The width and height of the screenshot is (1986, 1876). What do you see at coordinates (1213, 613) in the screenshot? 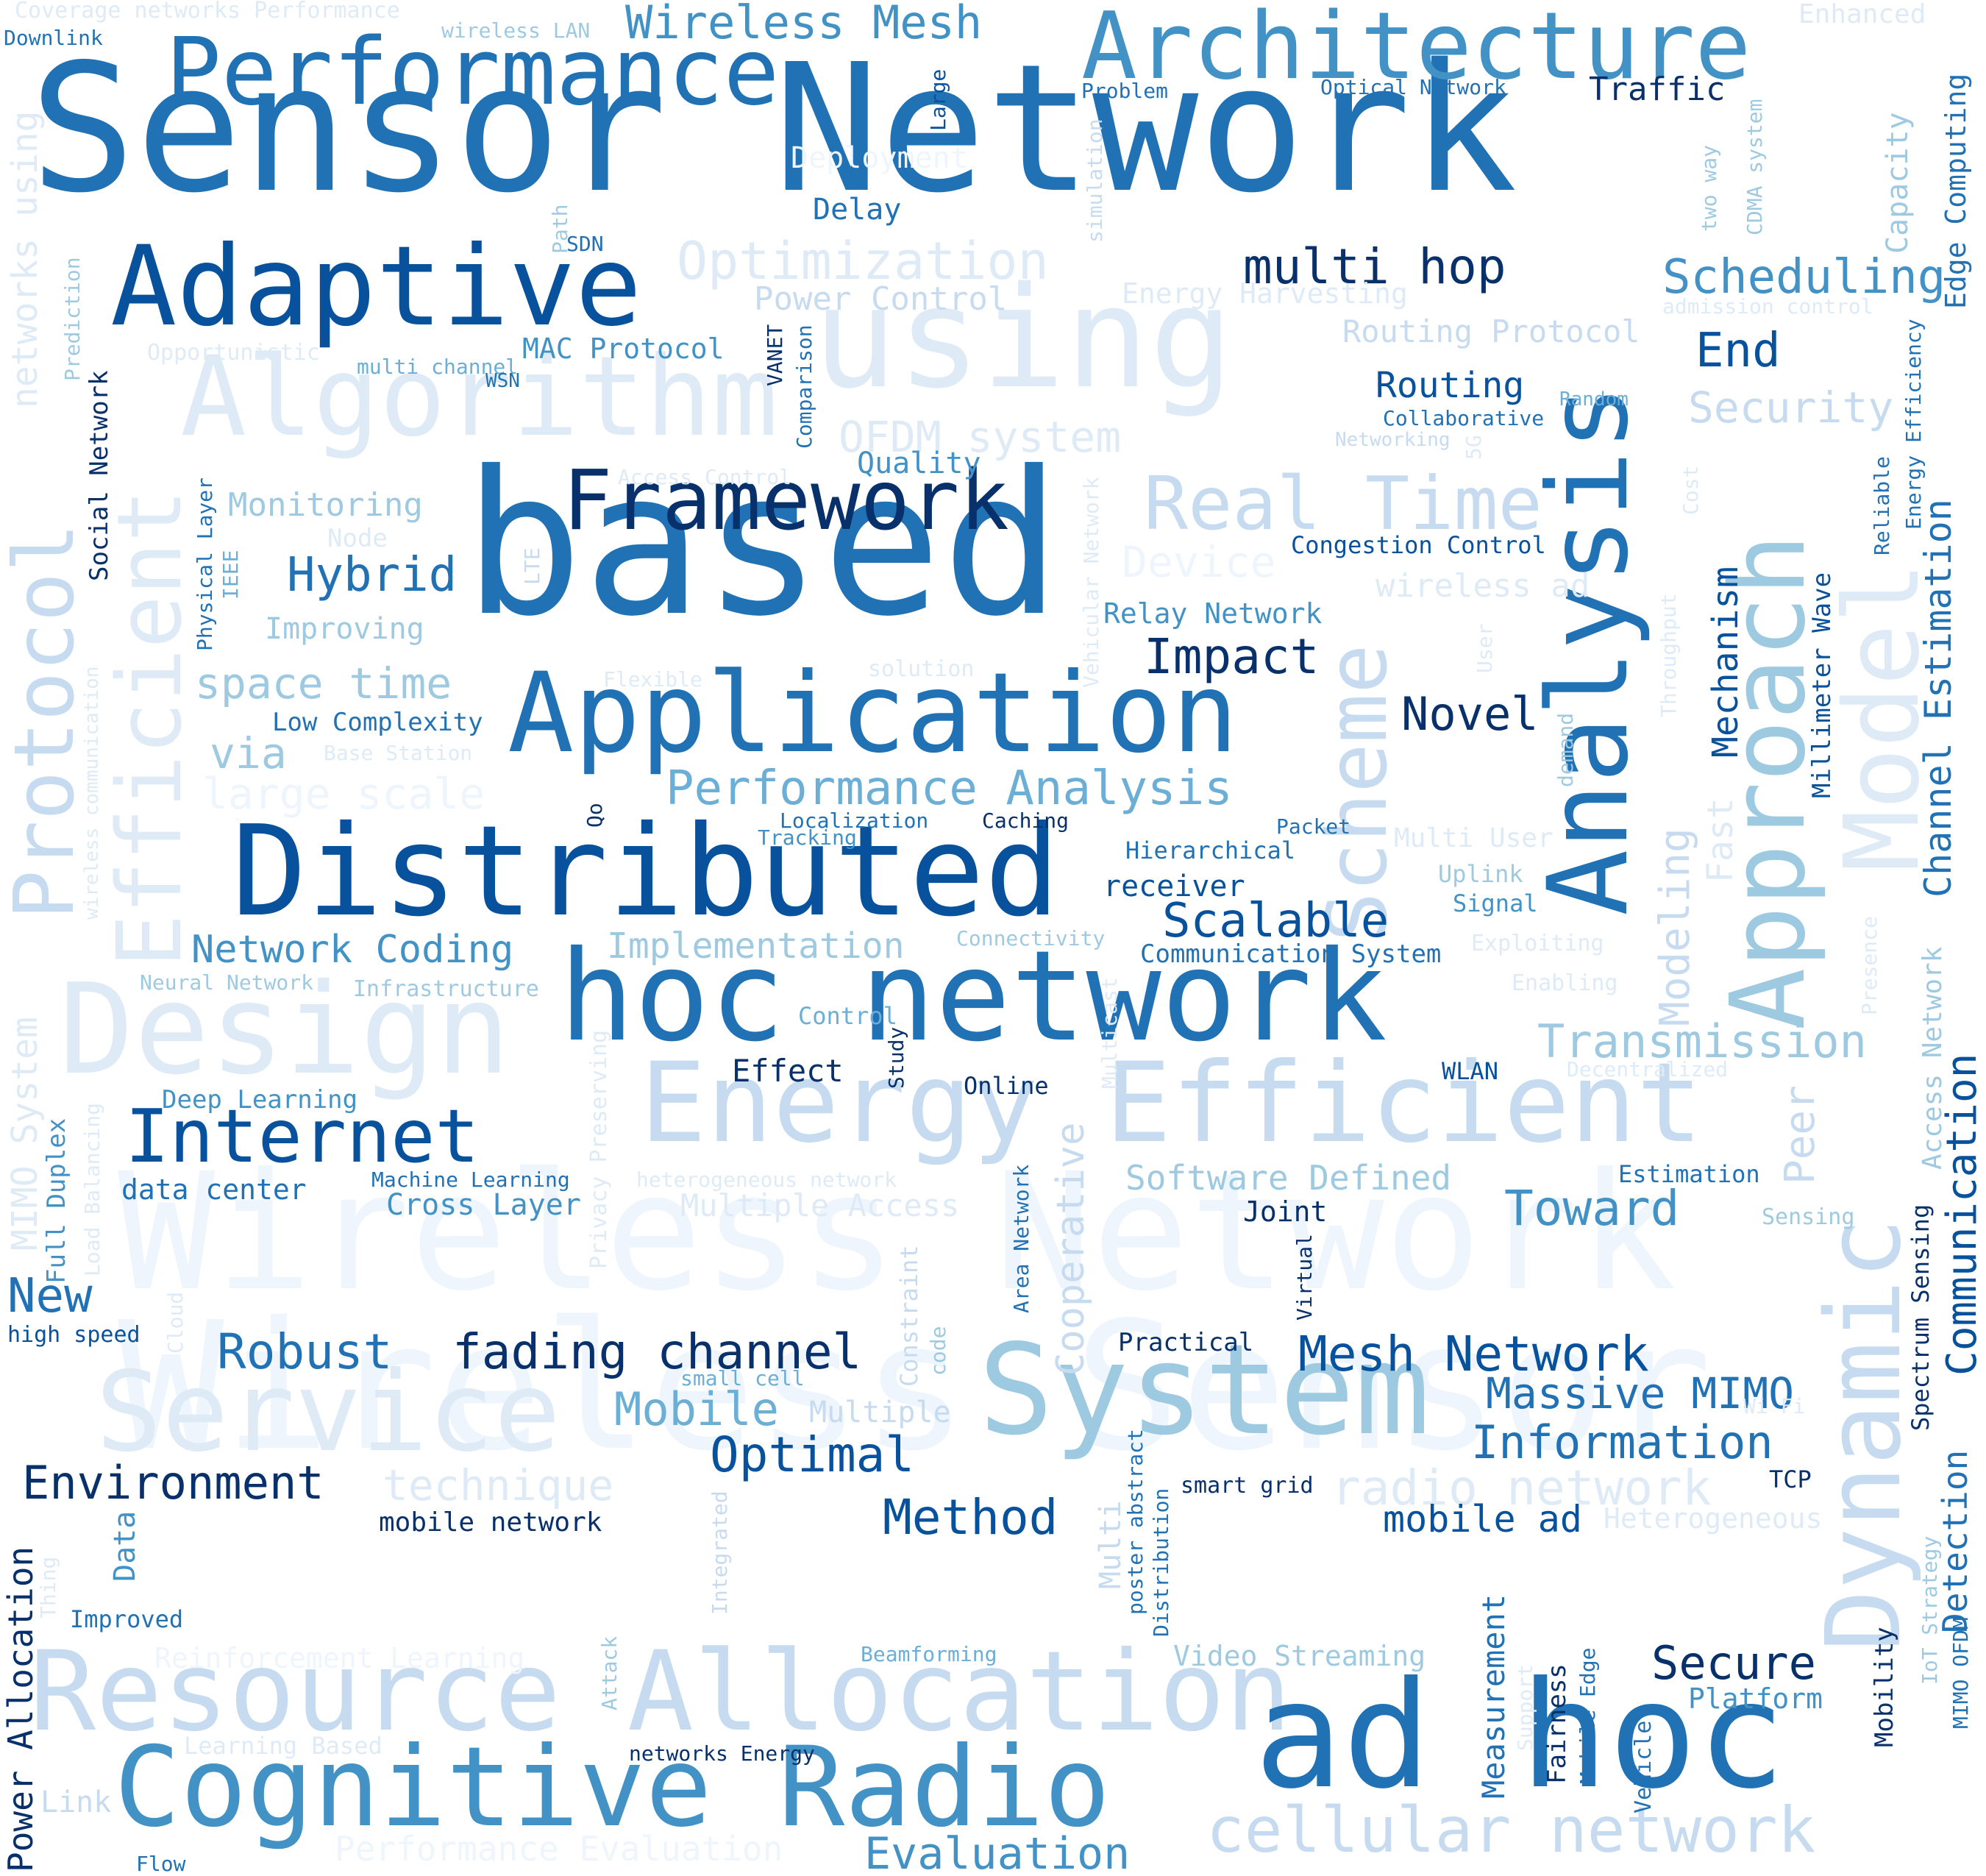
I see `word: Relay Network` at bounding box center [1213, 613].